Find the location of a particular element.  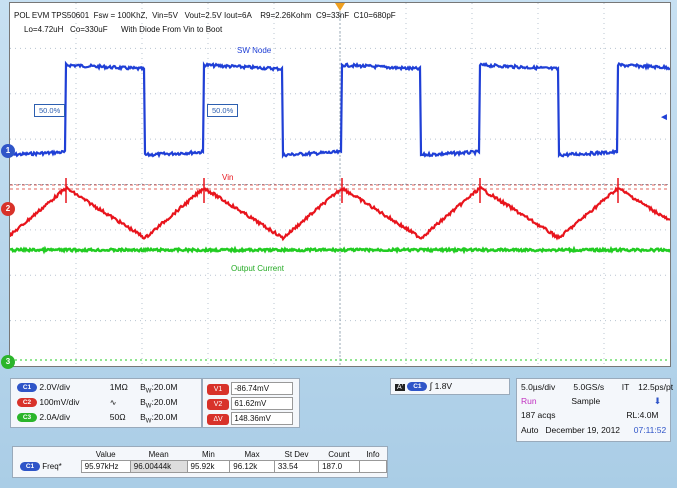

ch3-bw-value: :20.0M is located at coordinates (164, 417).